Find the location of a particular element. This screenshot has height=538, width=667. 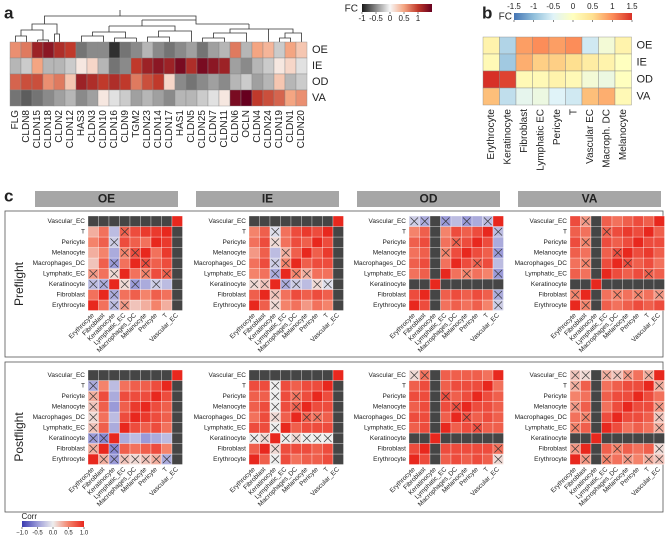

colorbar-tick-label: -1 is located at coordinates (534, 6).